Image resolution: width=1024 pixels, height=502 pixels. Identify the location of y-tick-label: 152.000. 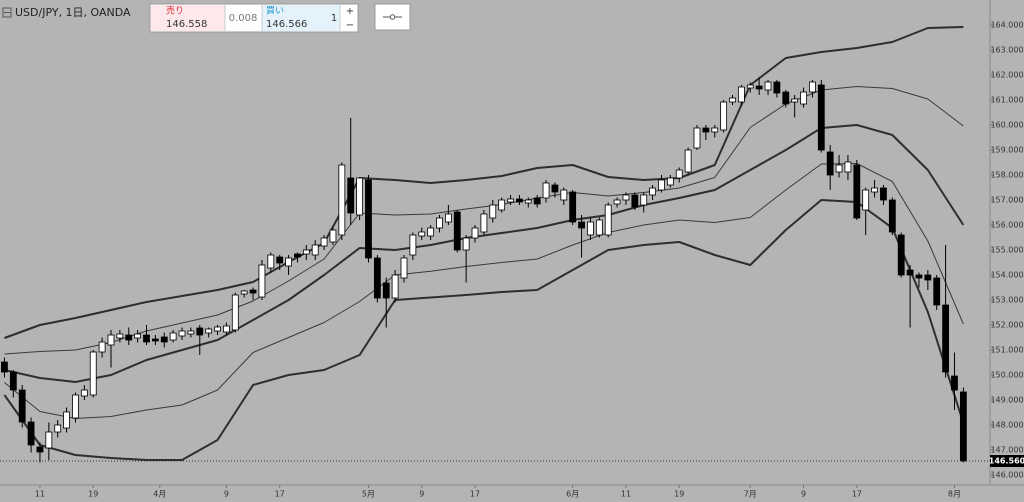
(1006, 325).